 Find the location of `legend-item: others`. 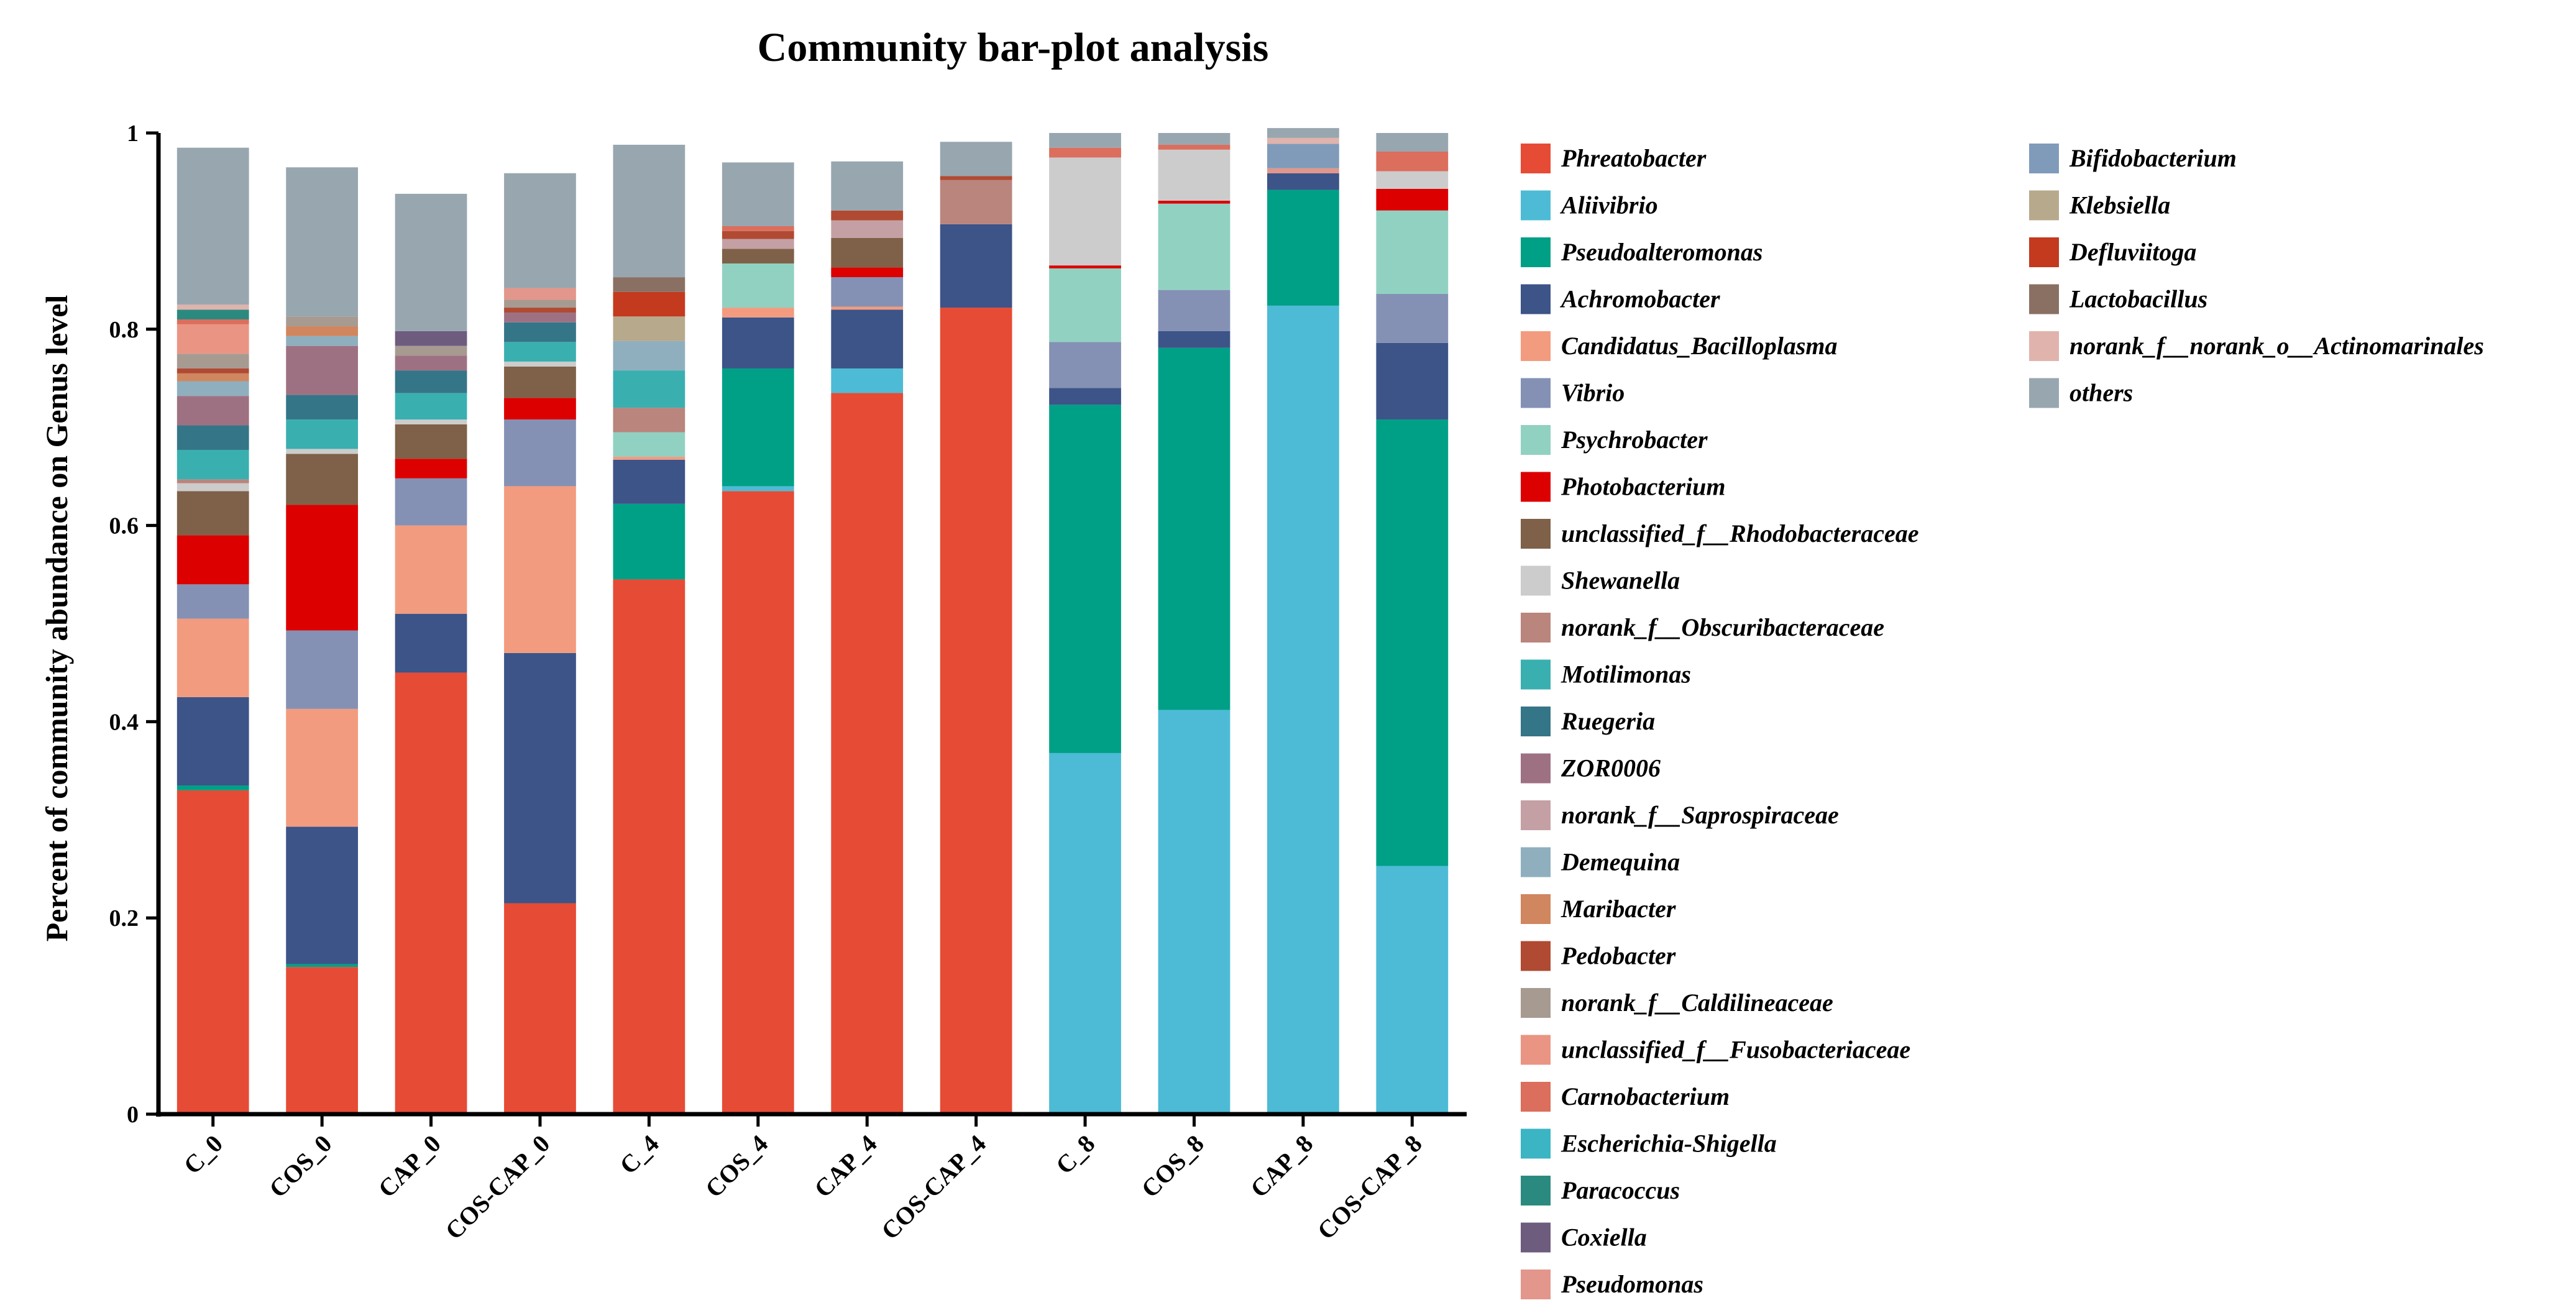

legend-item: others is located at coordinates (2081, 393).